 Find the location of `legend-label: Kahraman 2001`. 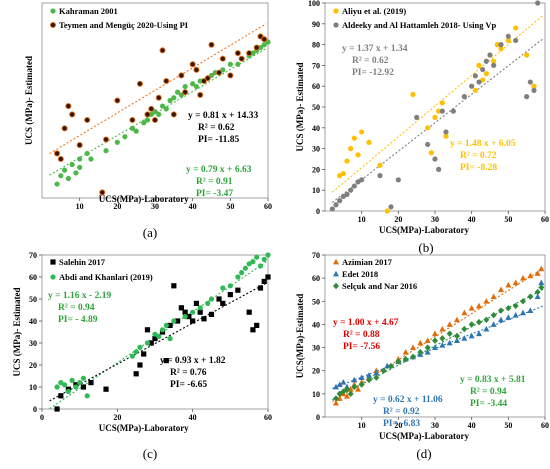

legend-label: Kahraman 2001 is located at coordinates (88, 11).